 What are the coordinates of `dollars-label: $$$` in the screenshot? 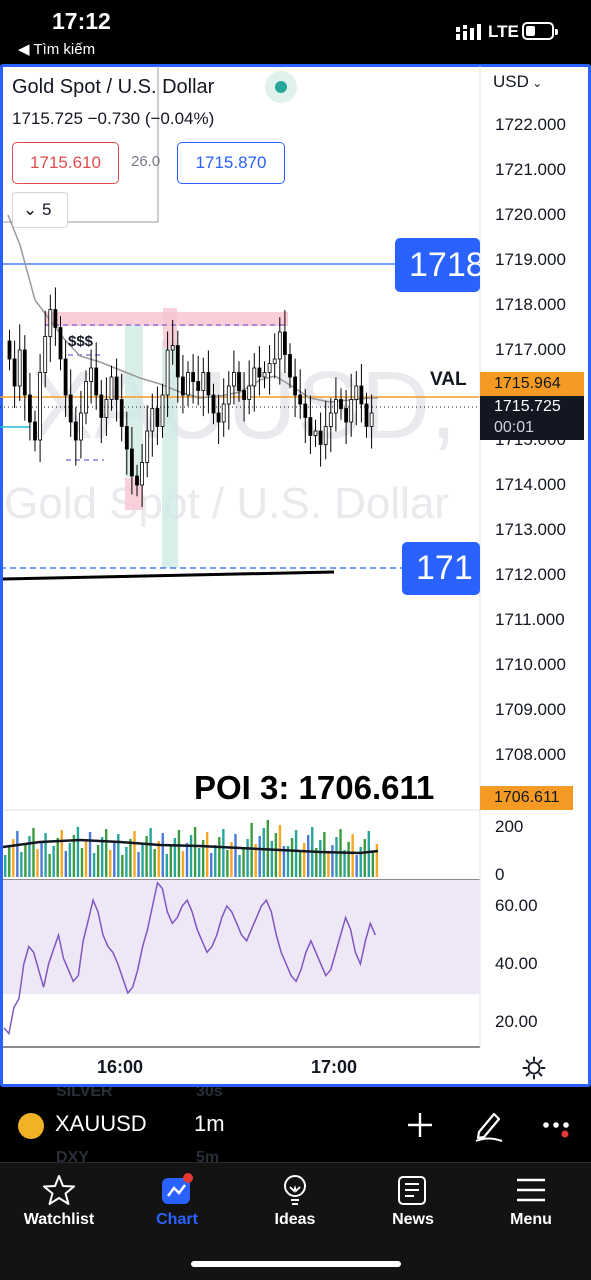 It's located at (81, 341).